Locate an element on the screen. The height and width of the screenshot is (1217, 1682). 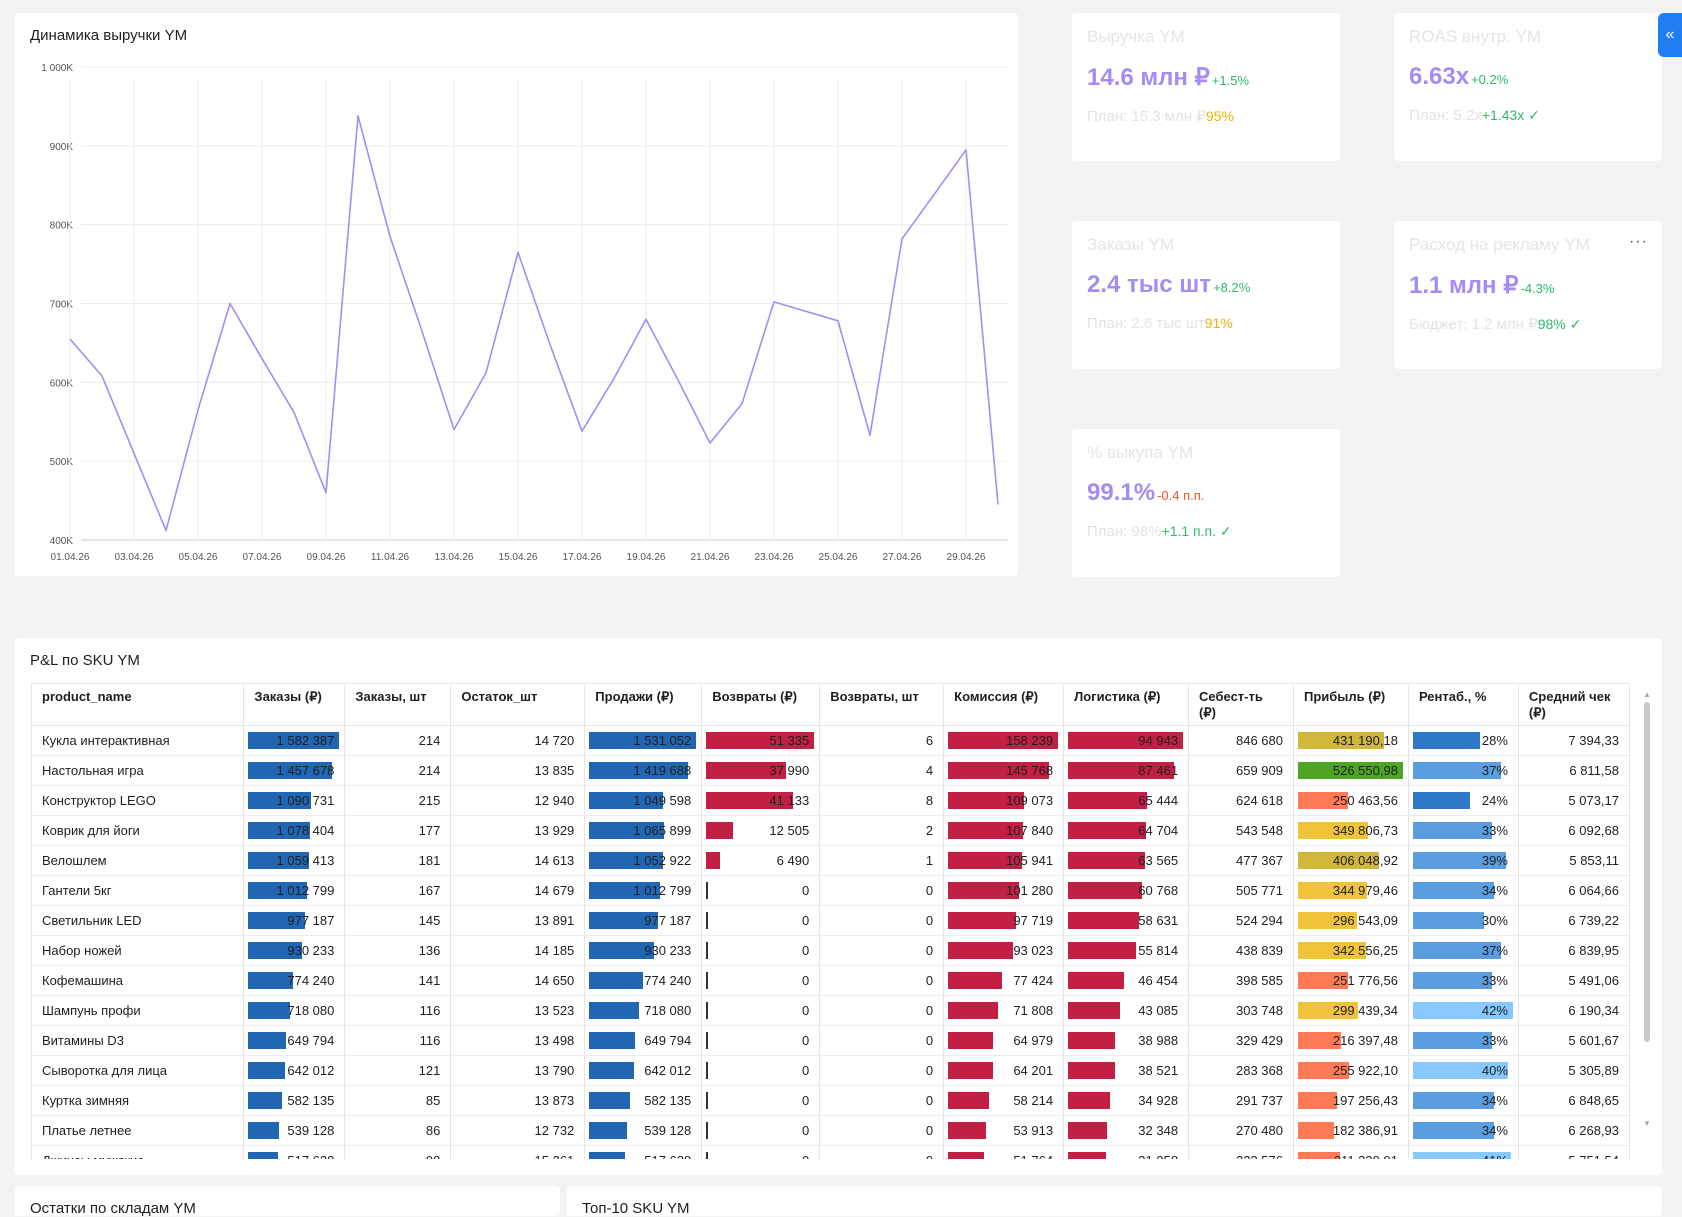
column-header: Заказы (₽) is located at coordinates (294, 705).